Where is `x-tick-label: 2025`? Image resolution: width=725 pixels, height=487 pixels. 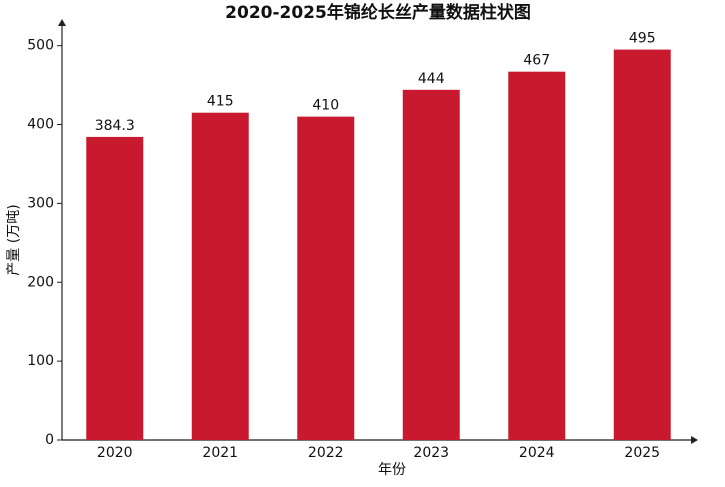
x-tick-label: 2025 is located at coordinates (642, 453).